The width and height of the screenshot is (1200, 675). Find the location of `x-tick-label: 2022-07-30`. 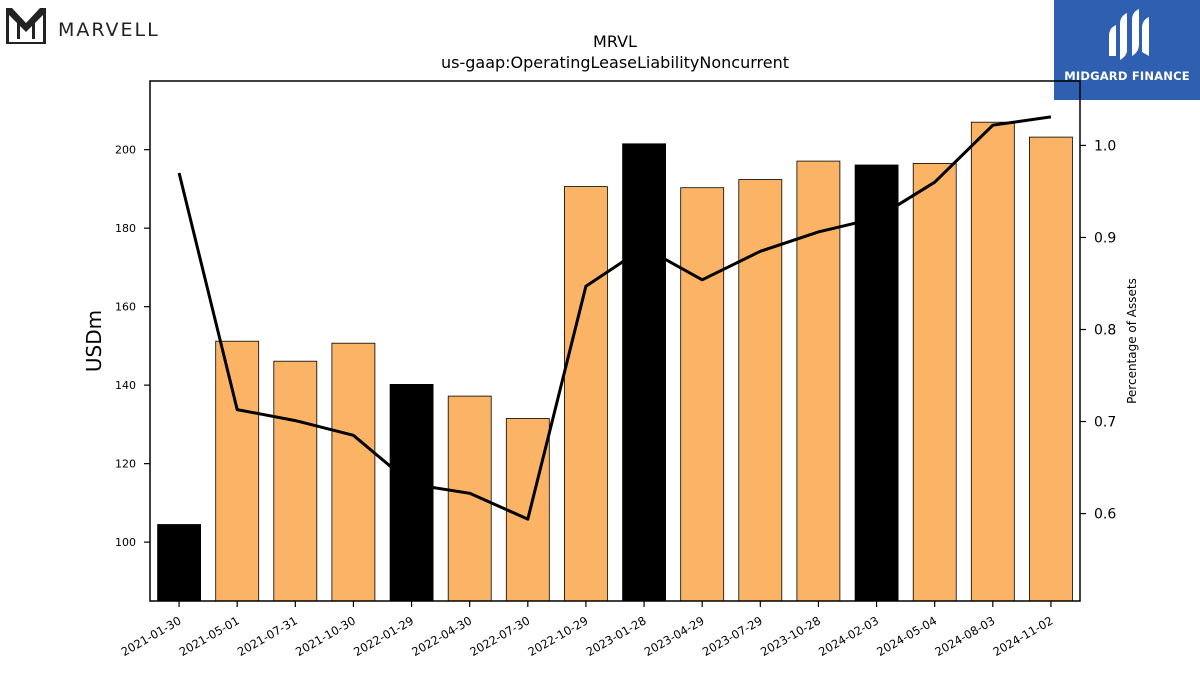

x-tick-label: 2022-07-30 is located at coordinates (499, 636).